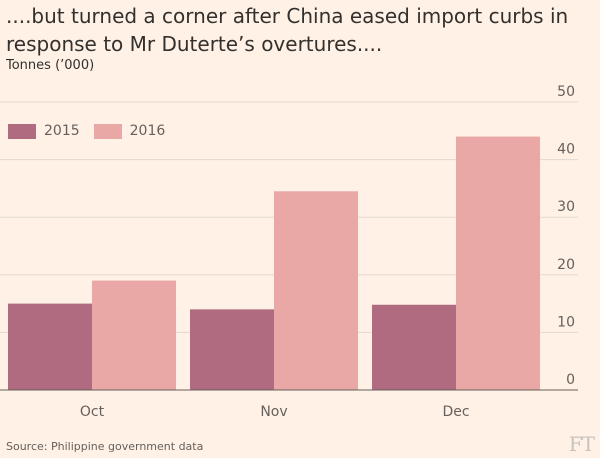 The image size is (600, 458). What do you see at coordinates (62, 131) in the screenshot?
I see `legend-label-2015: 2015` at bounding box center [62, 131].